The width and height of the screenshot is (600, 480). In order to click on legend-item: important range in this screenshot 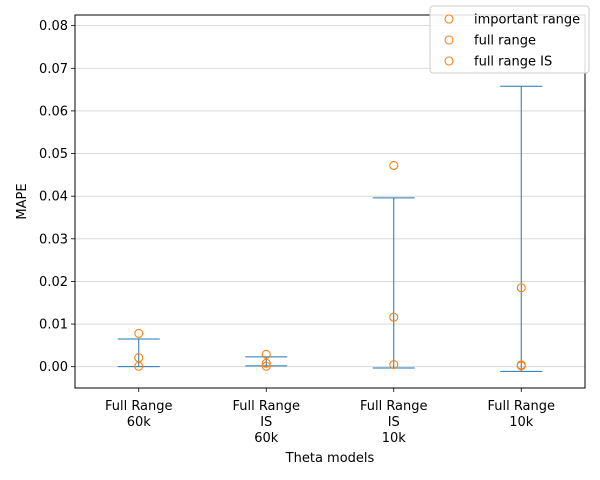, I will do `click(512, 20)`.